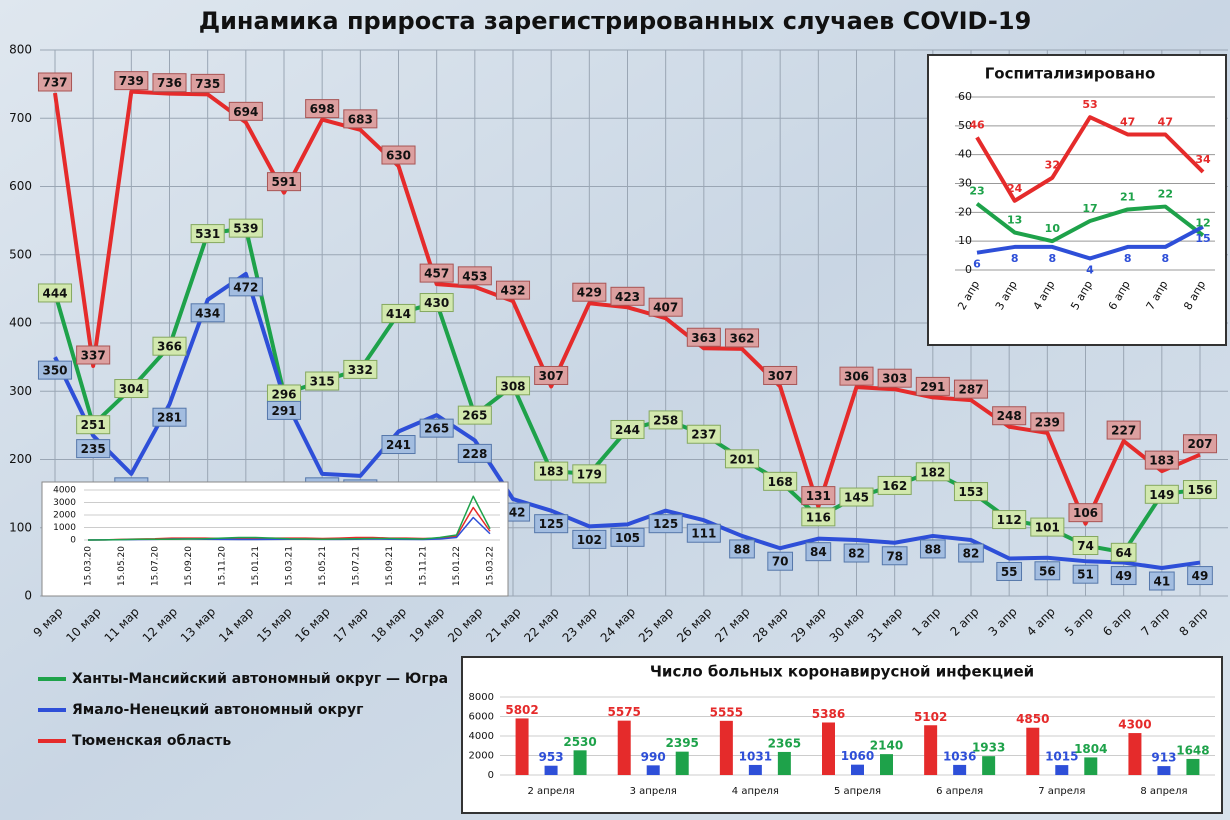 This screenshot has width=1230, height=820. I want to click on data-label: 183, so click(1161, 461).